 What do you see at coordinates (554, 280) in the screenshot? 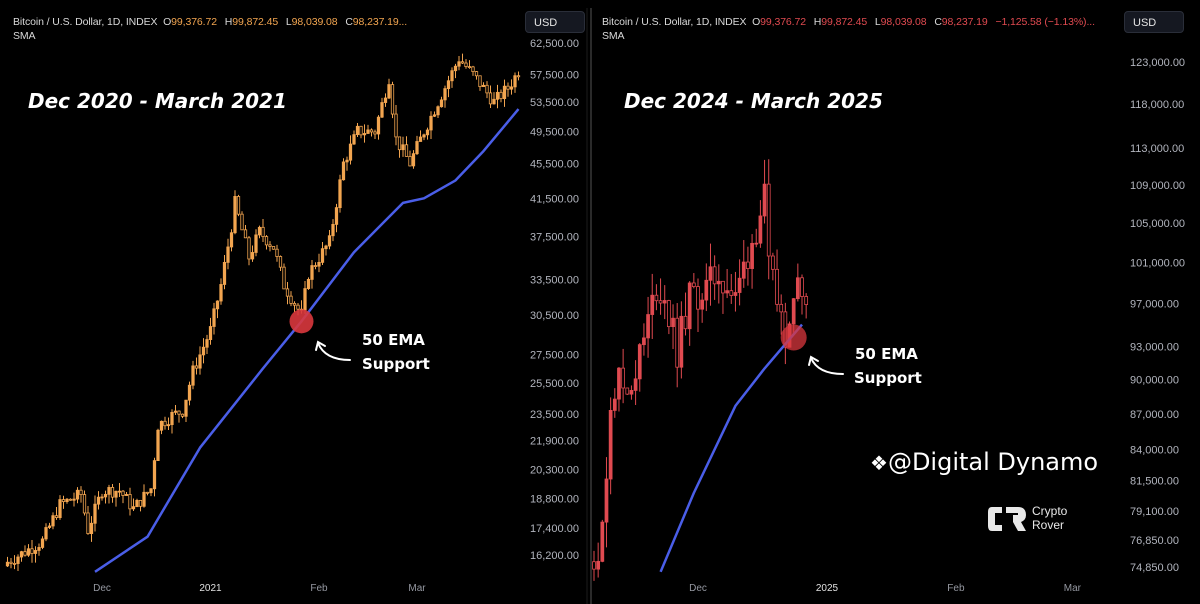
I see `y-tick-label: 33,500.00` at bounding box center [554, 280].